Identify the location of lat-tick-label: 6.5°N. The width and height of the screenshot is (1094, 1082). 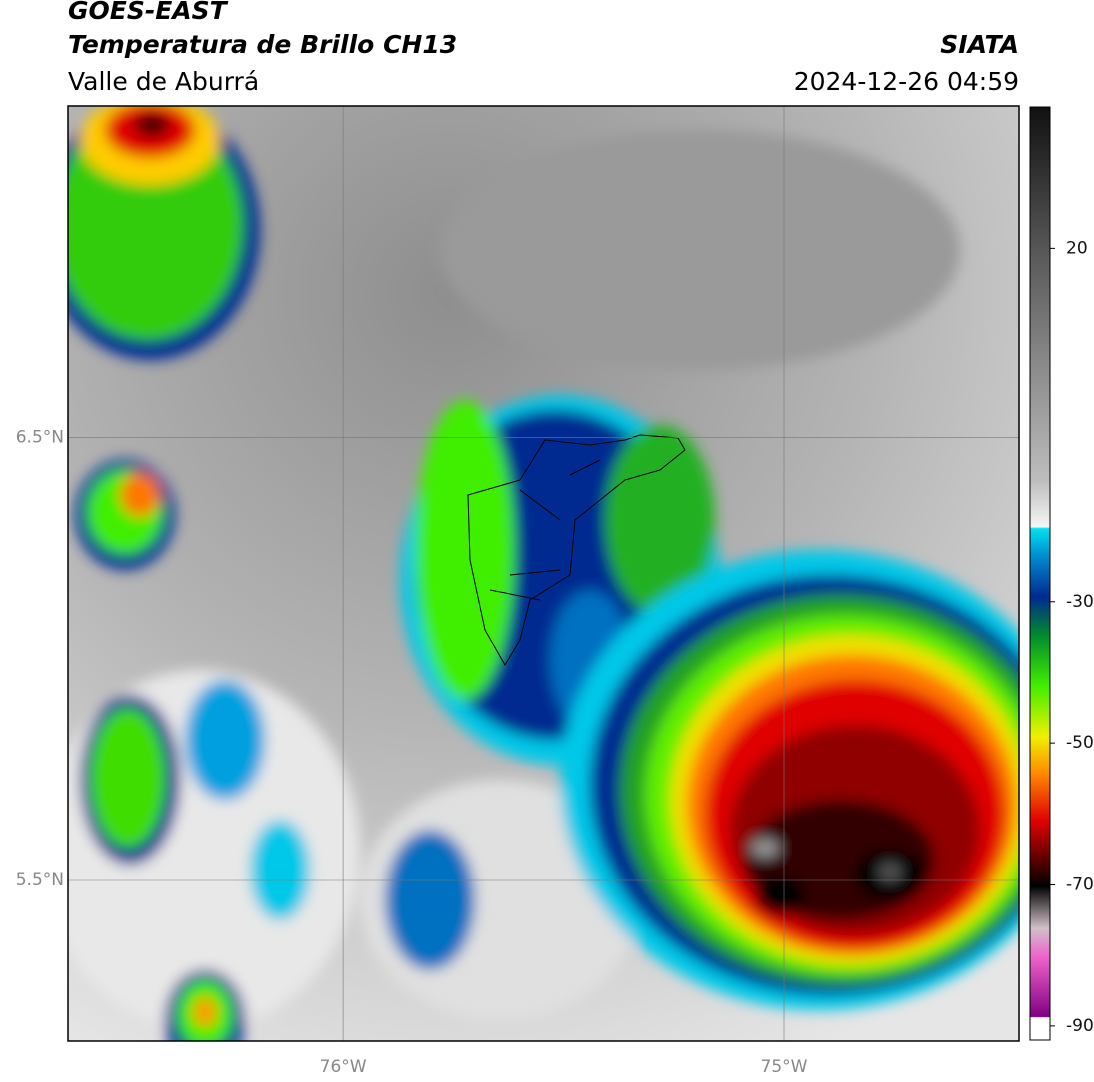
(40, 438).